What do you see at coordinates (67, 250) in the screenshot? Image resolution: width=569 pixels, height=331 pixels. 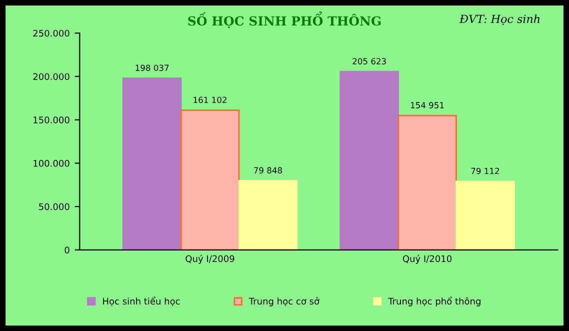 I see `y-tick-label: 0` at bounding box center [67, 250].